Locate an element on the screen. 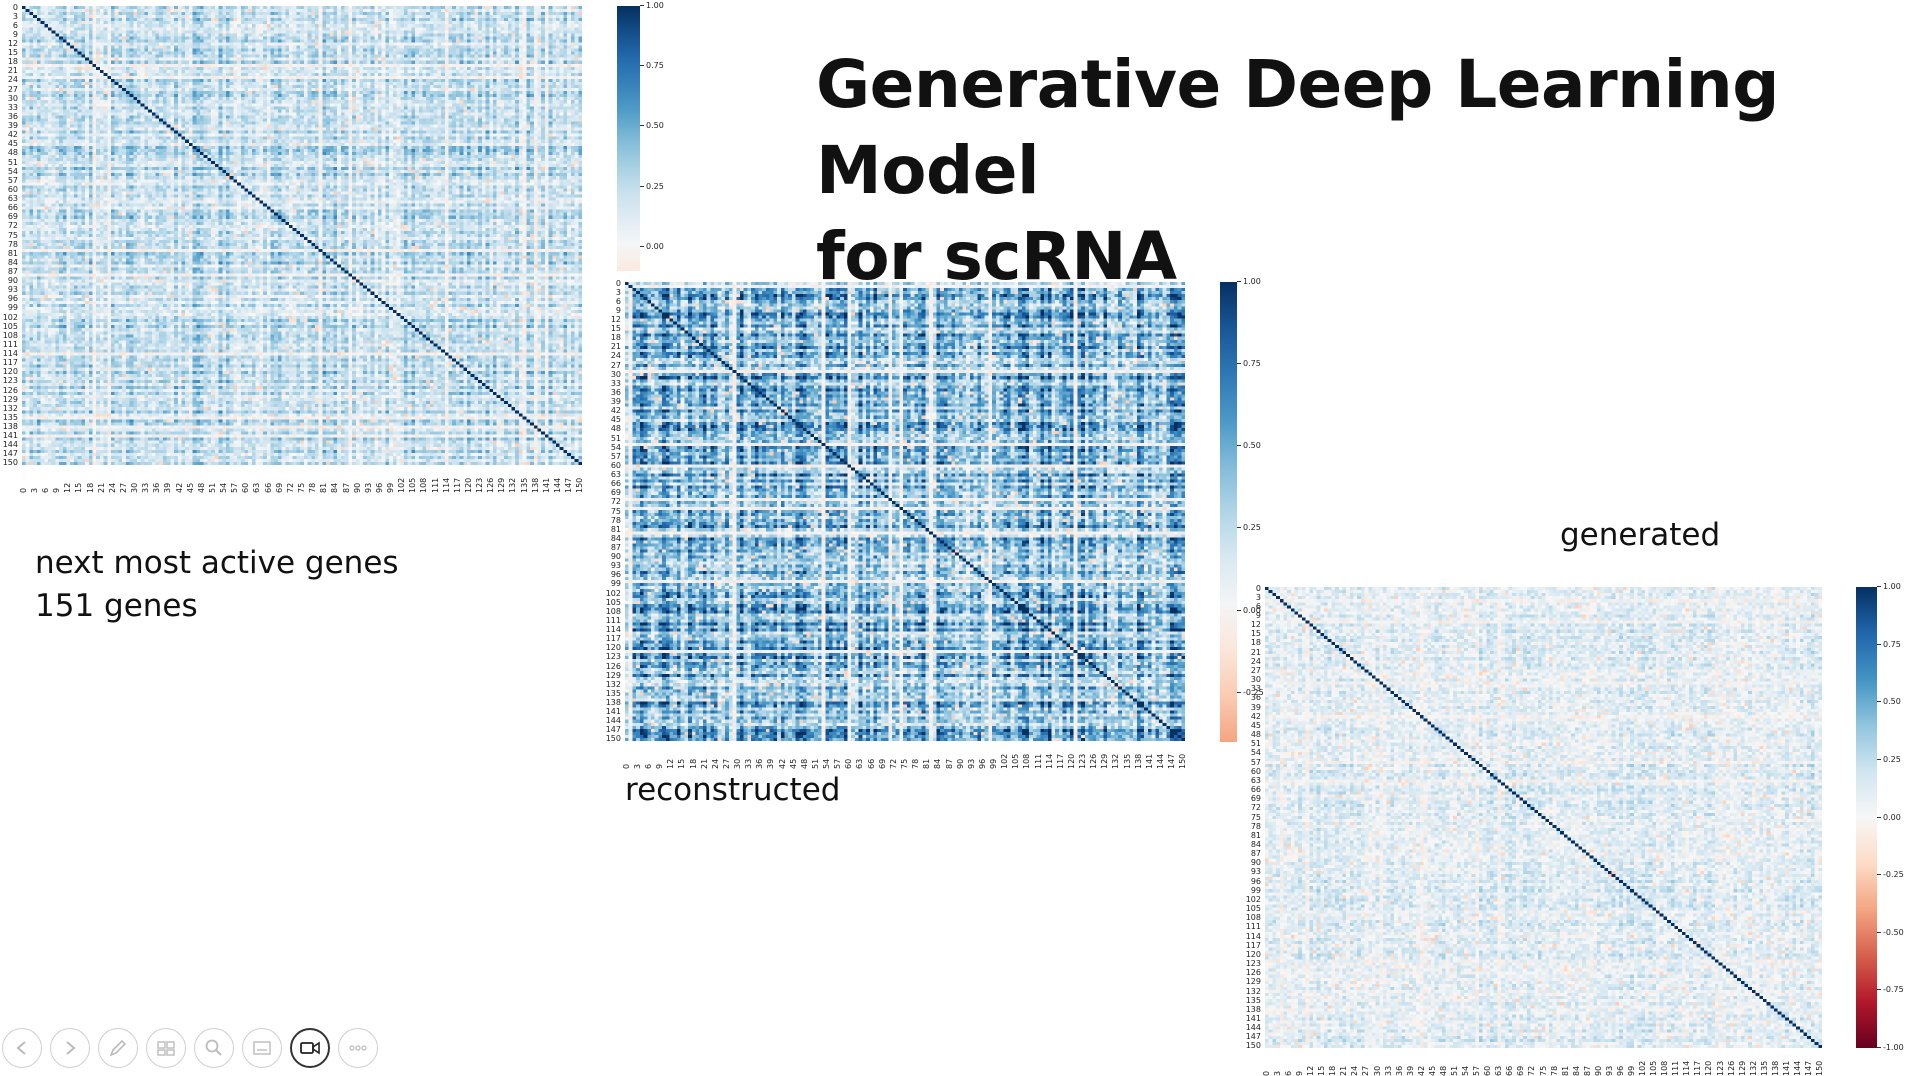  see-all-slides-button is located at coordinates (166, 1048).